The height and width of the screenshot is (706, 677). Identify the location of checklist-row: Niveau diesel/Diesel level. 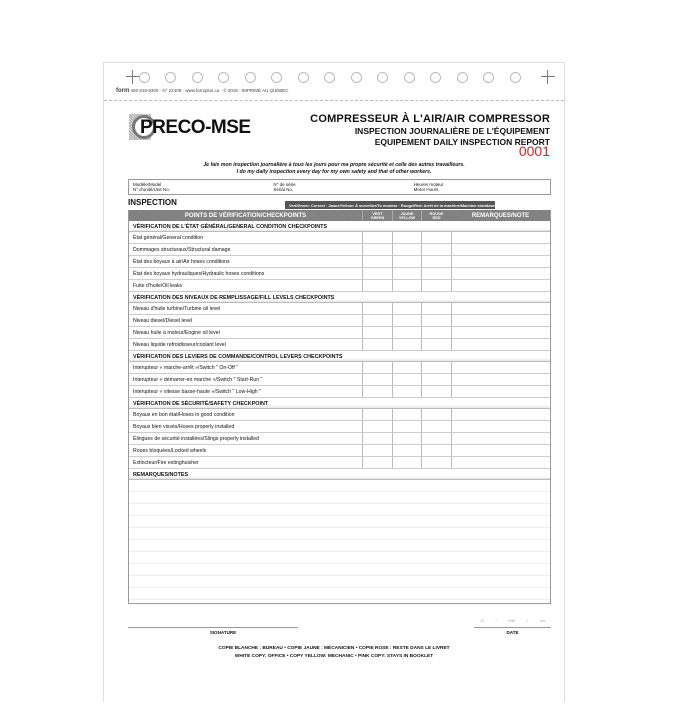
(339, 321).